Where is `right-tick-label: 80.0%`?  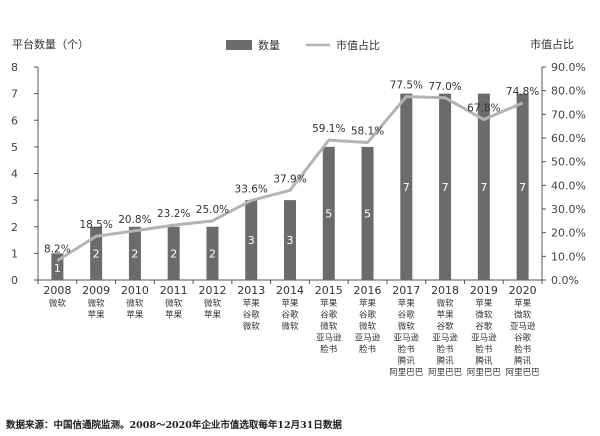
right-tick-label: 80.0% is located at coordinates (568, 91).